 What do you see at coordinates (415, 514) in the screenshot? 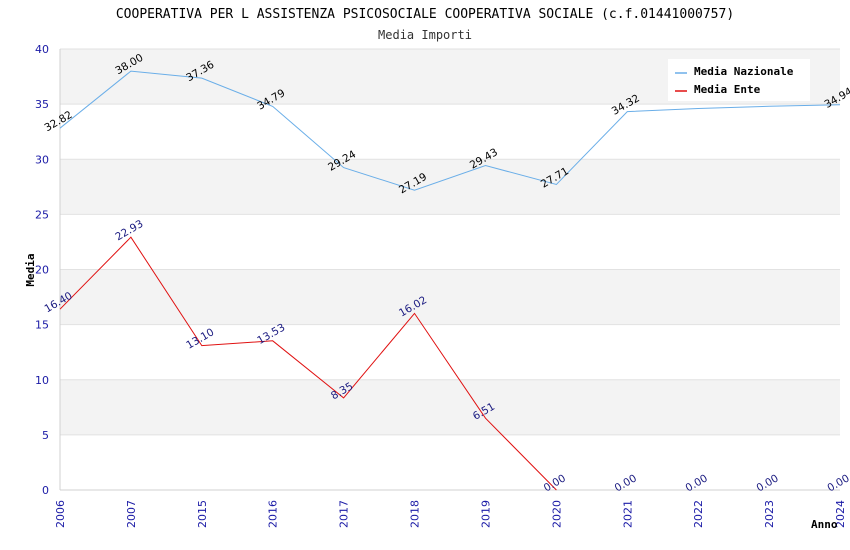
I see `x-tick-label: 2018` at bounding box center [415, 514].